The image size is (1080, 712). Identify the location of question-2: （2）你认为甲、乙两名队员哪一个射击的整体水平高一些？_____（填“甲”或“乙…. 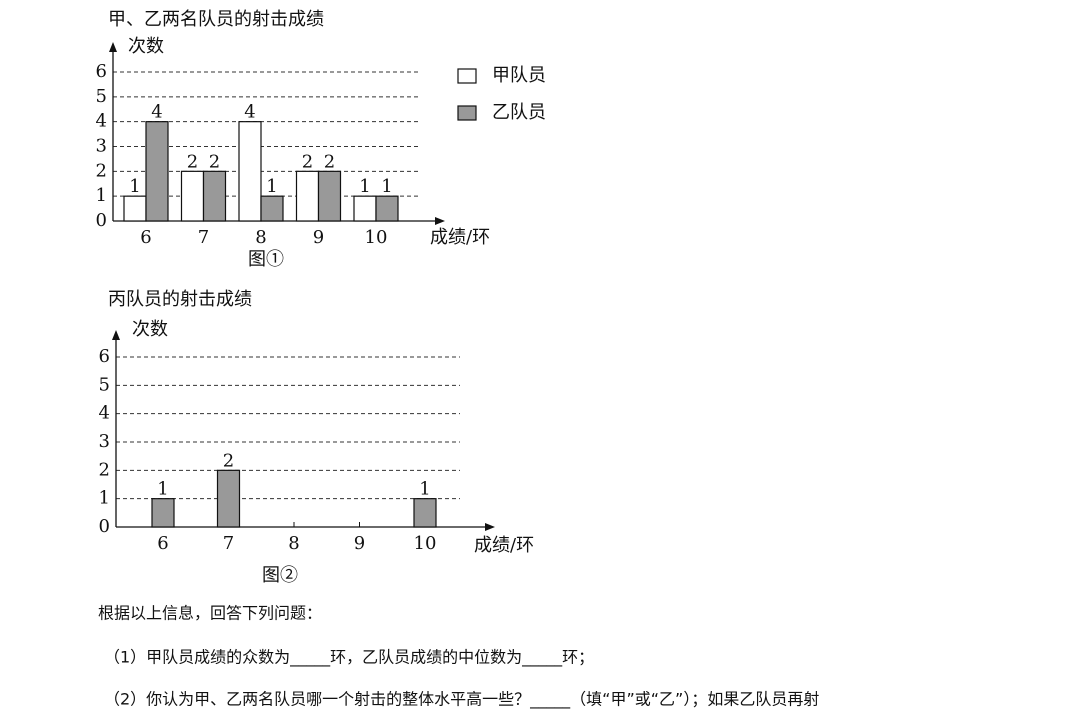
(461, 700).